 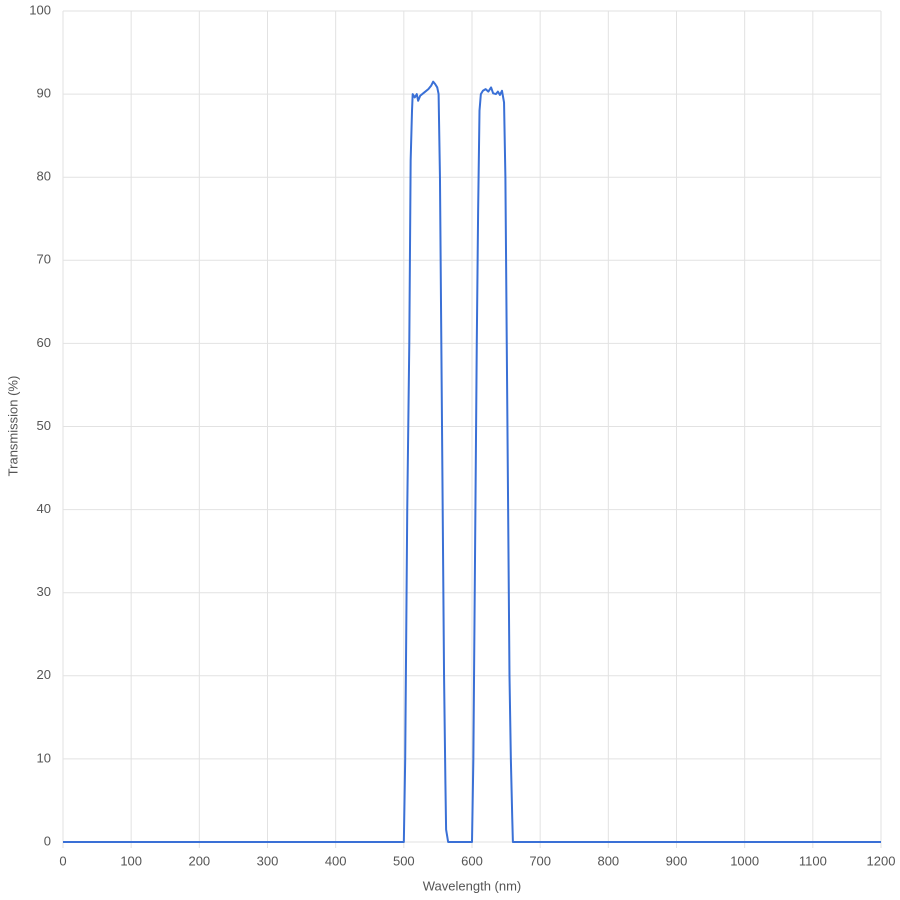 I want to click on x-axis-label: Wavelength (nm), so click(x=472, y=885).